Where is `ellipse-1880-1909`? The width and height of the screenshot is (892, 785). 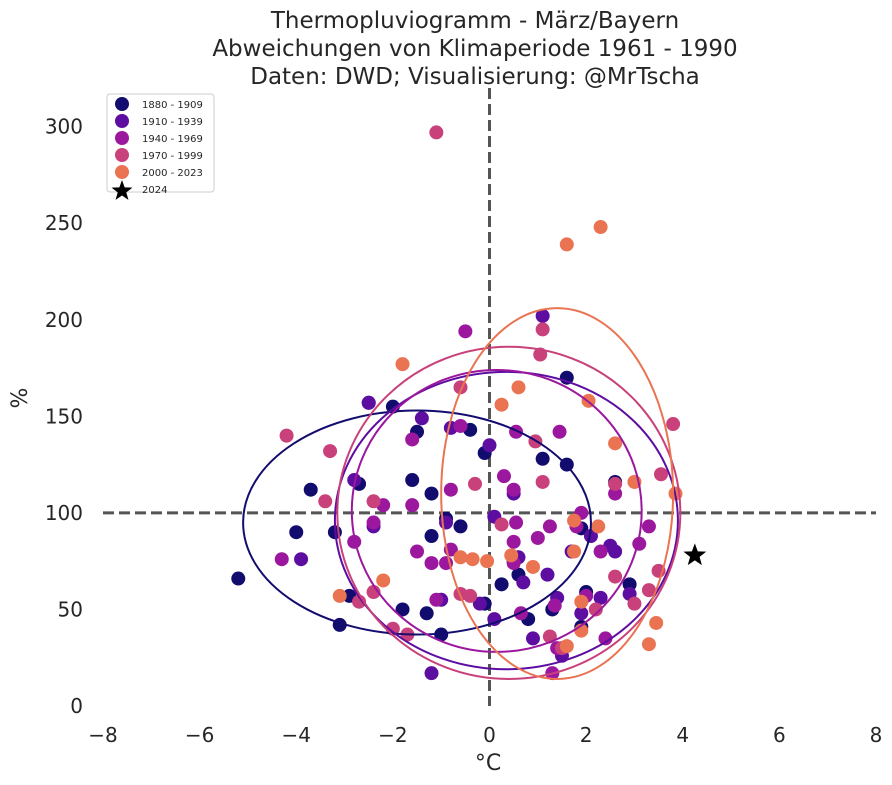 ellipse-1880-1909 is located at coordinates (417, 522).